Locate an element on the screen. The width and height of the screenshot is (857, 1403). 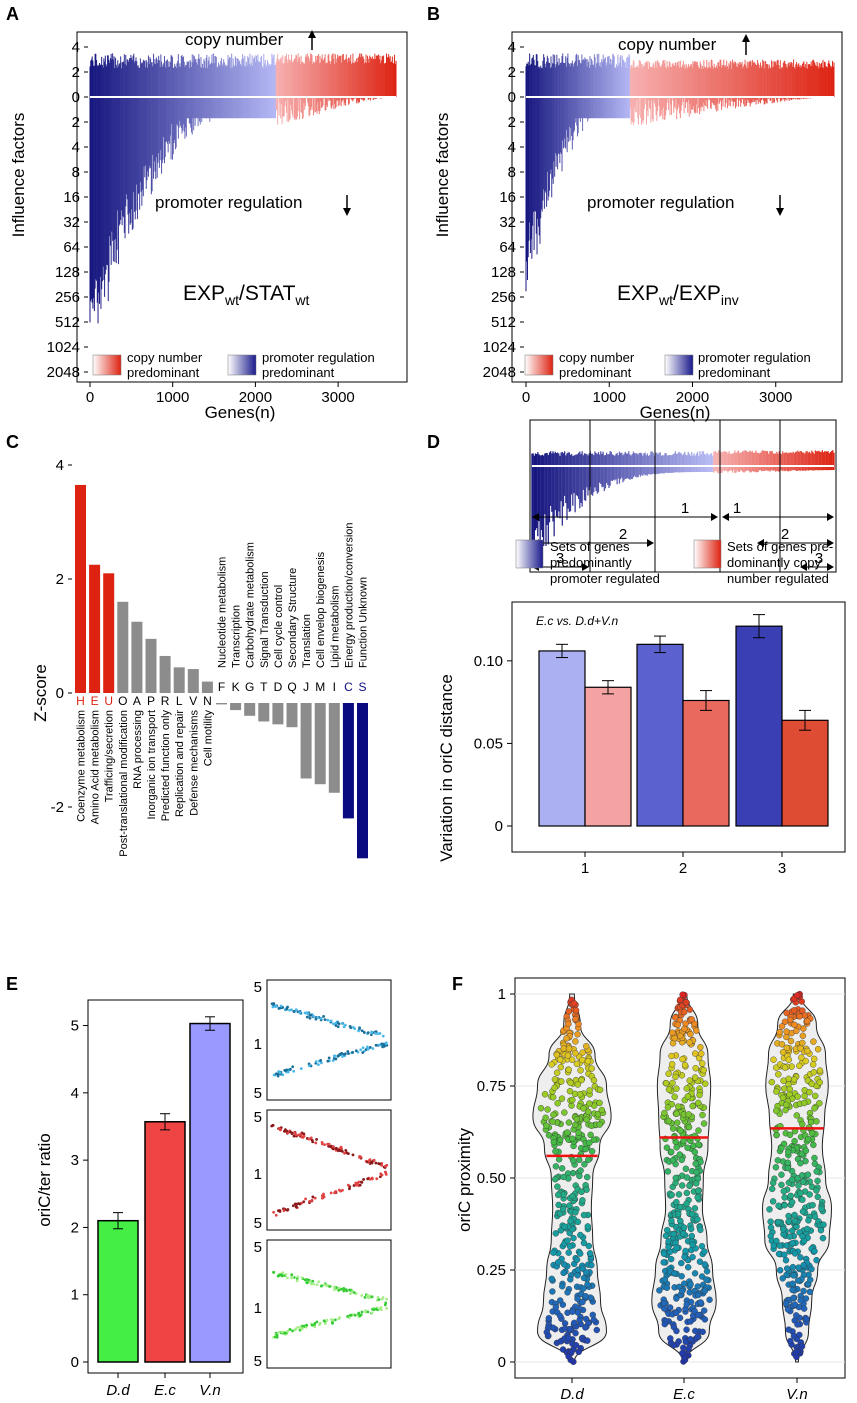
bar-J is located at coordinates (306, 741).